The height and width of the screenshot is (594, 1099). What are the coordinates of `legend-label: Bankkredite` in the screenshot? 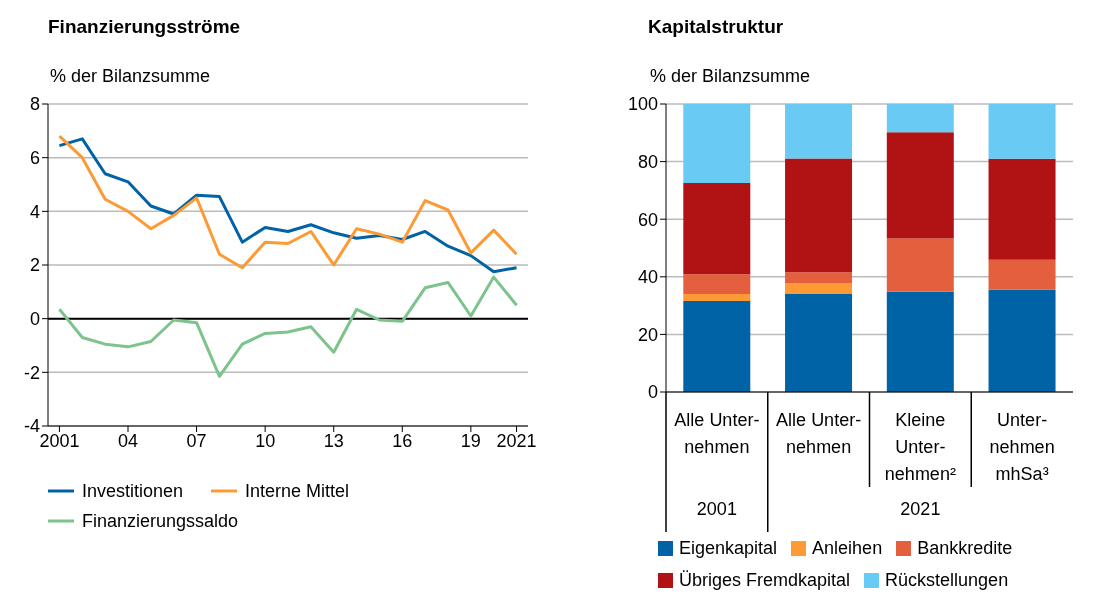 It's located at (965, 548).